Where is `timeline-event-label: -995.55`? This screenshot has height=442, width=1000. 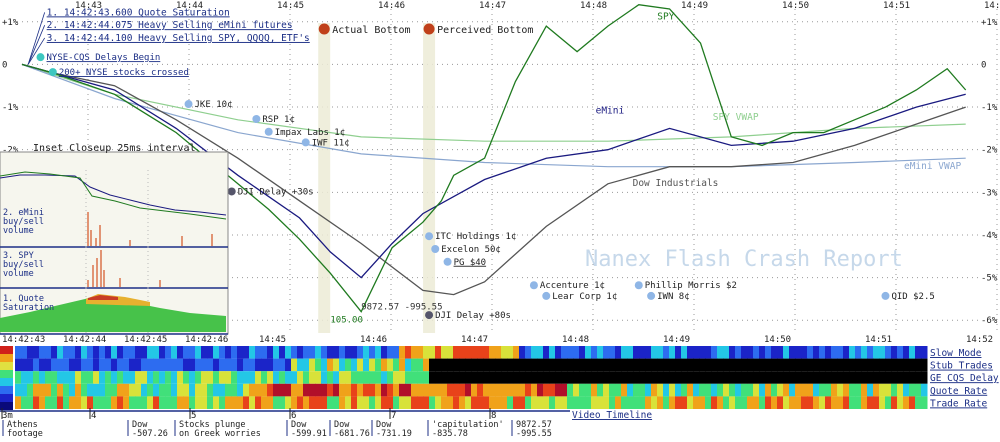 timeline-event-label: -995.55 is located at coordinates (534, 433).